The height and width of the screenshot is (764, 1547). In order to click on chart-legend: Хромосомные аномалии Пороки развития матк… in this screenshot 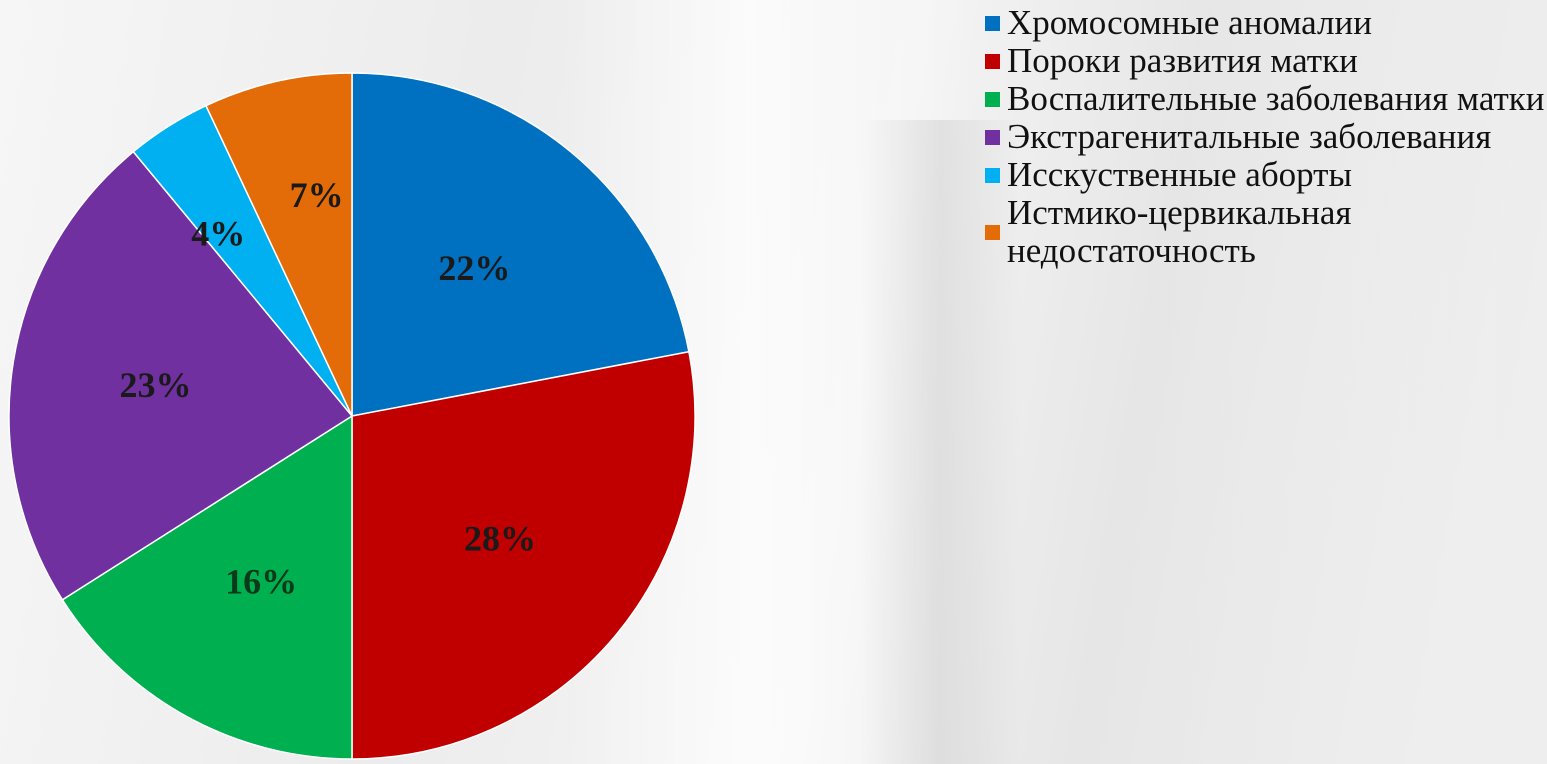, I will do `click(1265, 137)`.